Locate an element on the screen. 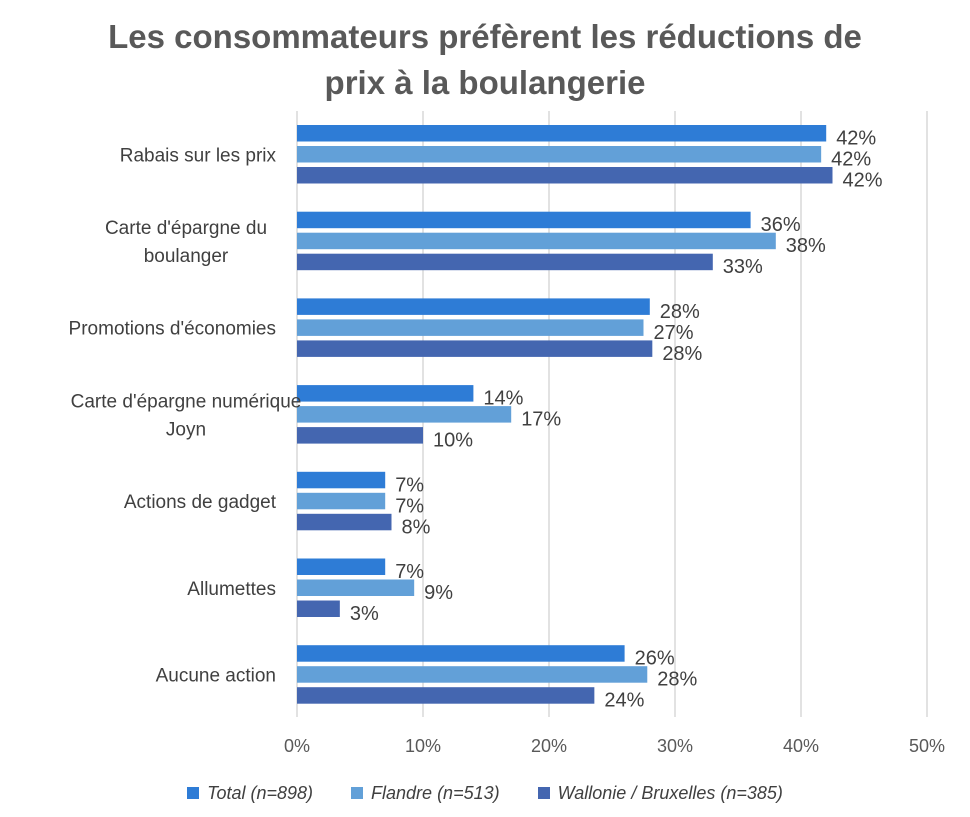 The image size is (970, 817). x-tick-label: 50% is located at coordinates (927, 746).